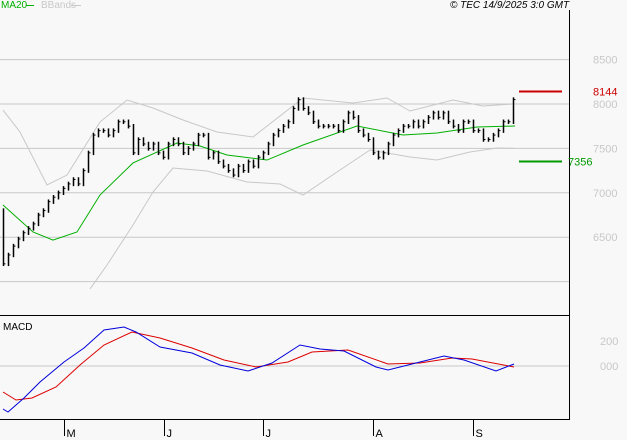  What do you see at coordinates (609, 342) in the screenshot?
I see `macd-axis-label: 200` at bounding box center [609, 342].